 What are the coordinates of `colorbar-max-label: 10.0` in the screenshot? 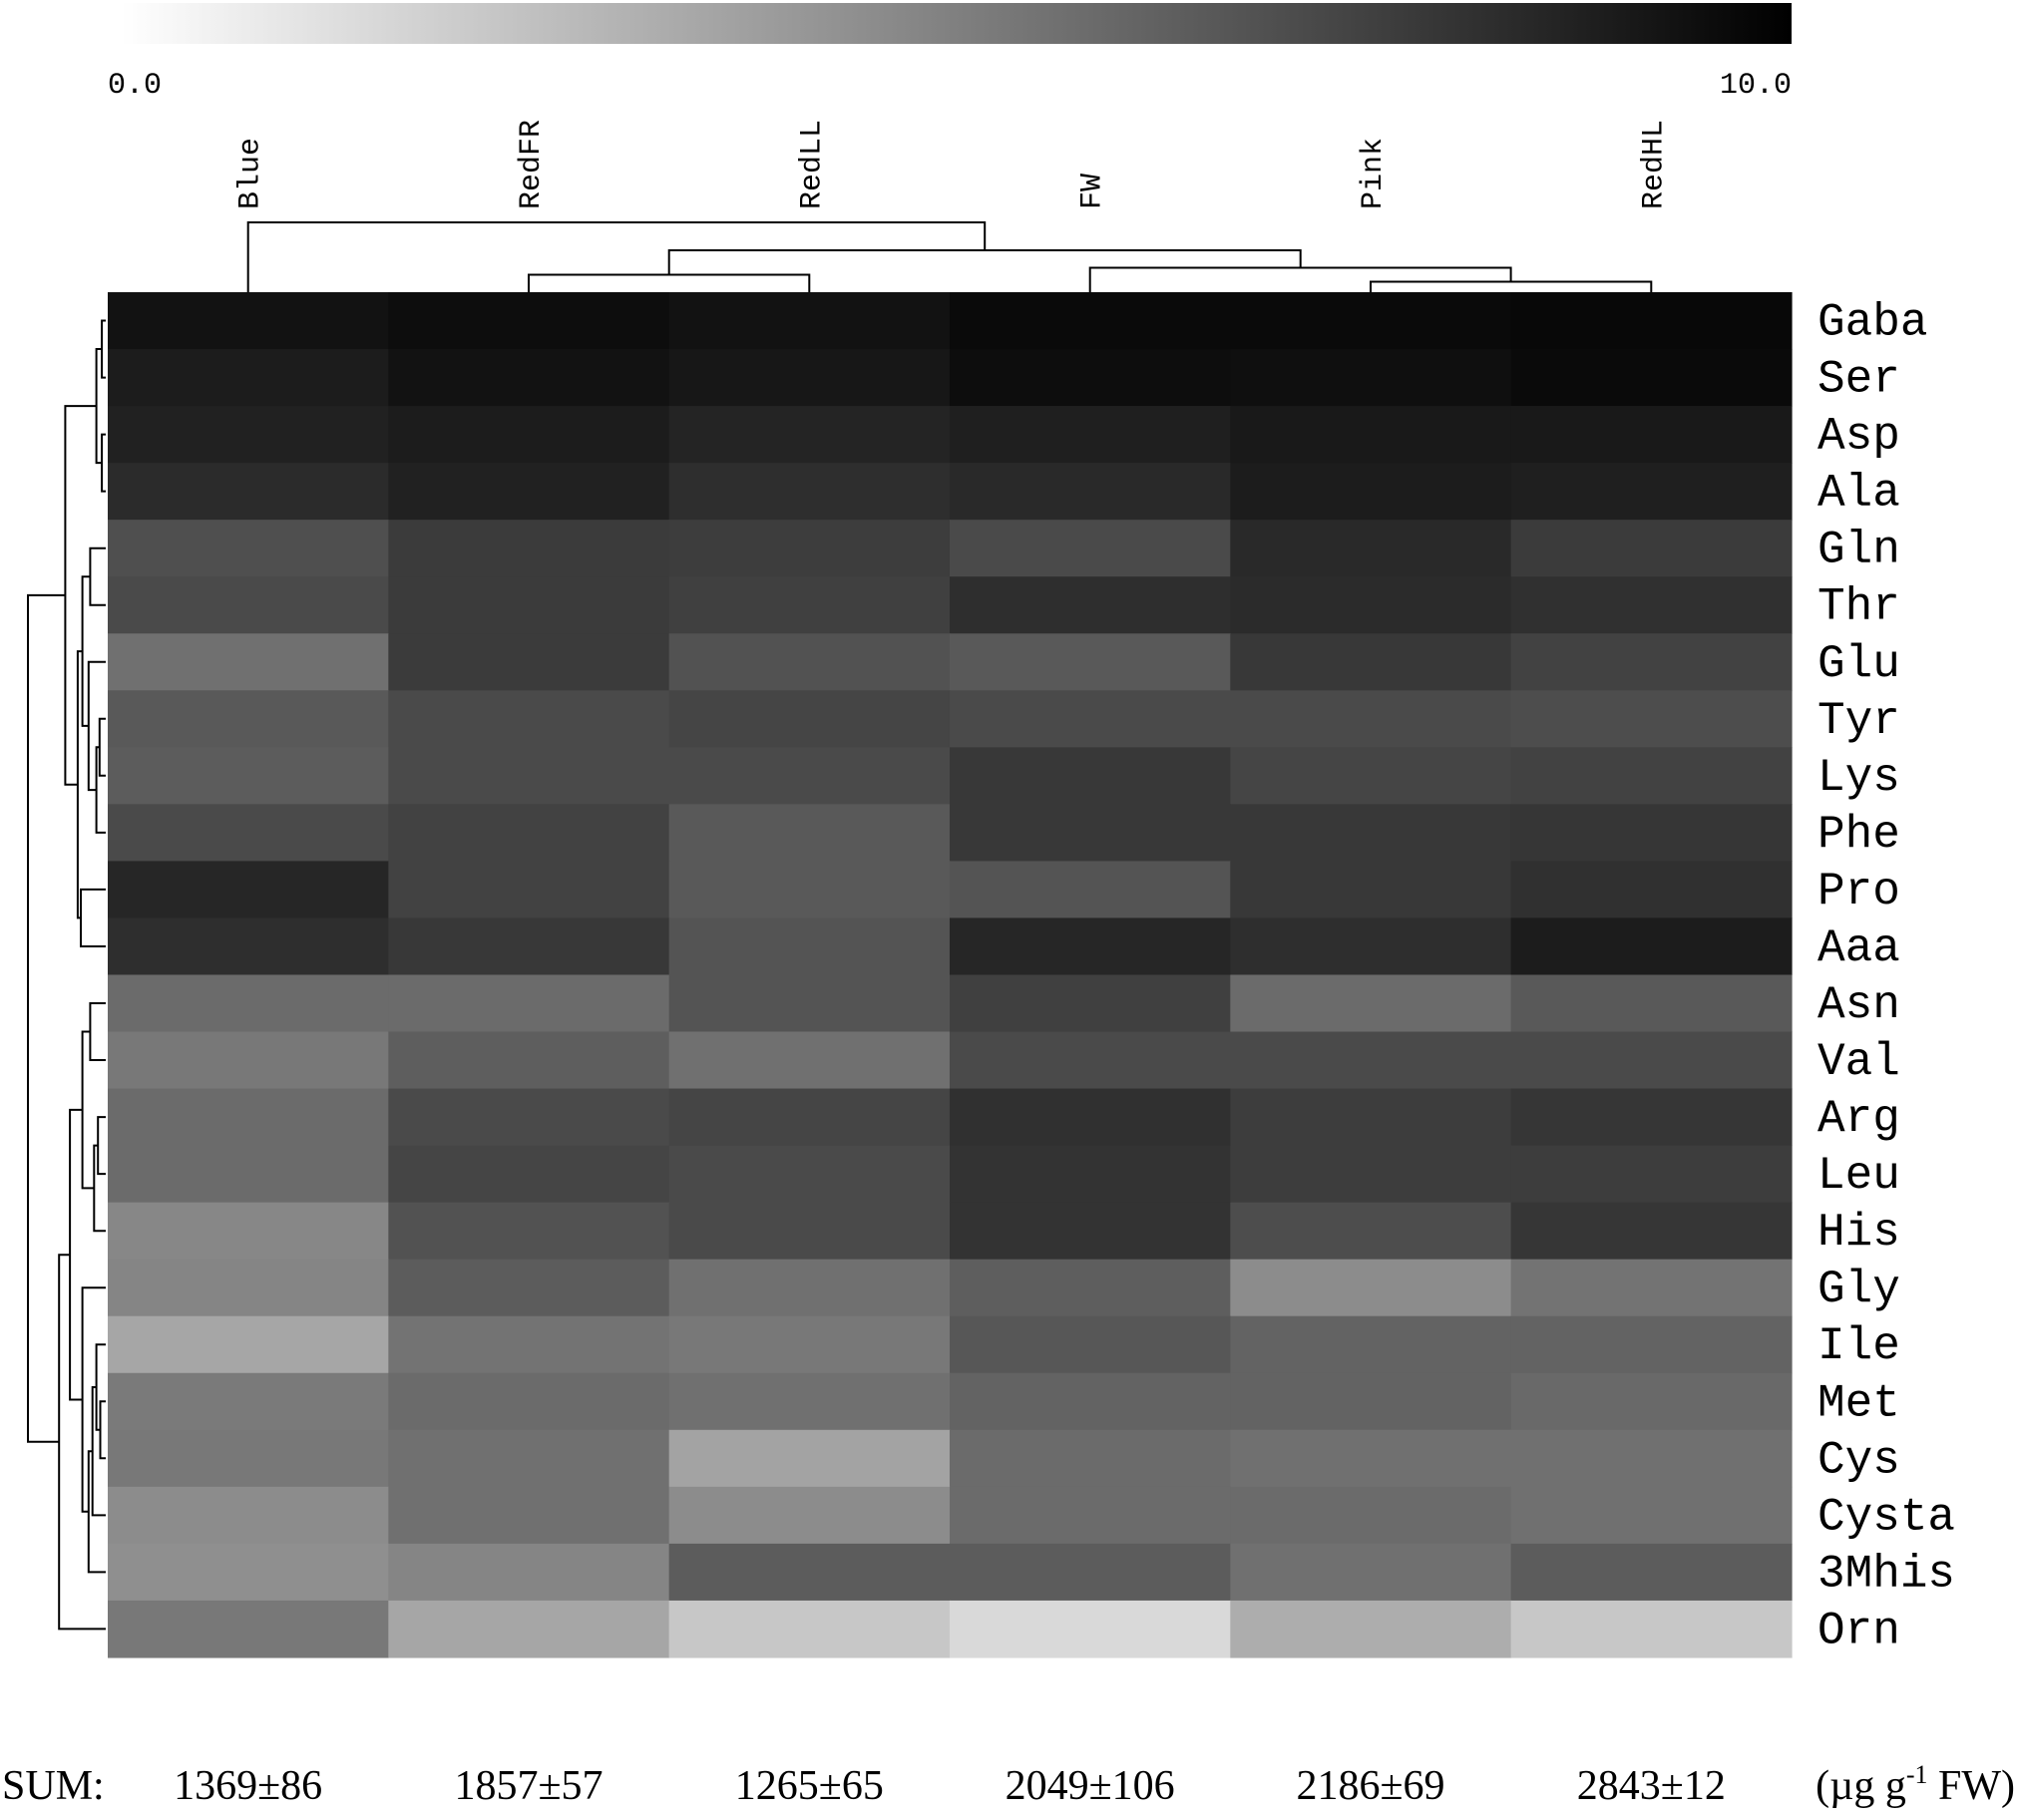 It's located at (1756, 86).